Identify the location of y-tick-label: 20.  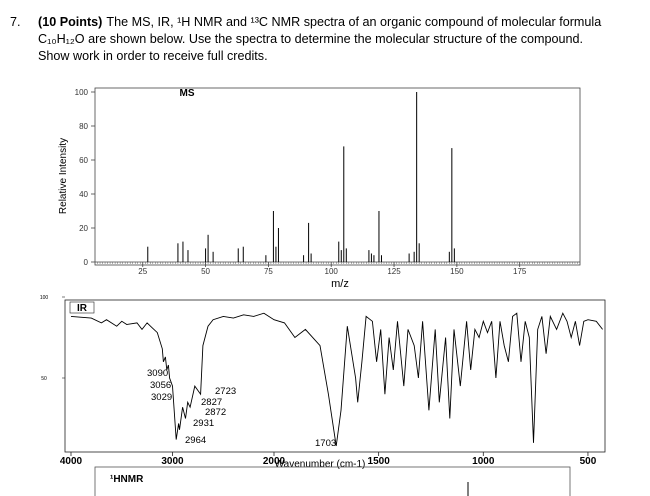
(83, 228).